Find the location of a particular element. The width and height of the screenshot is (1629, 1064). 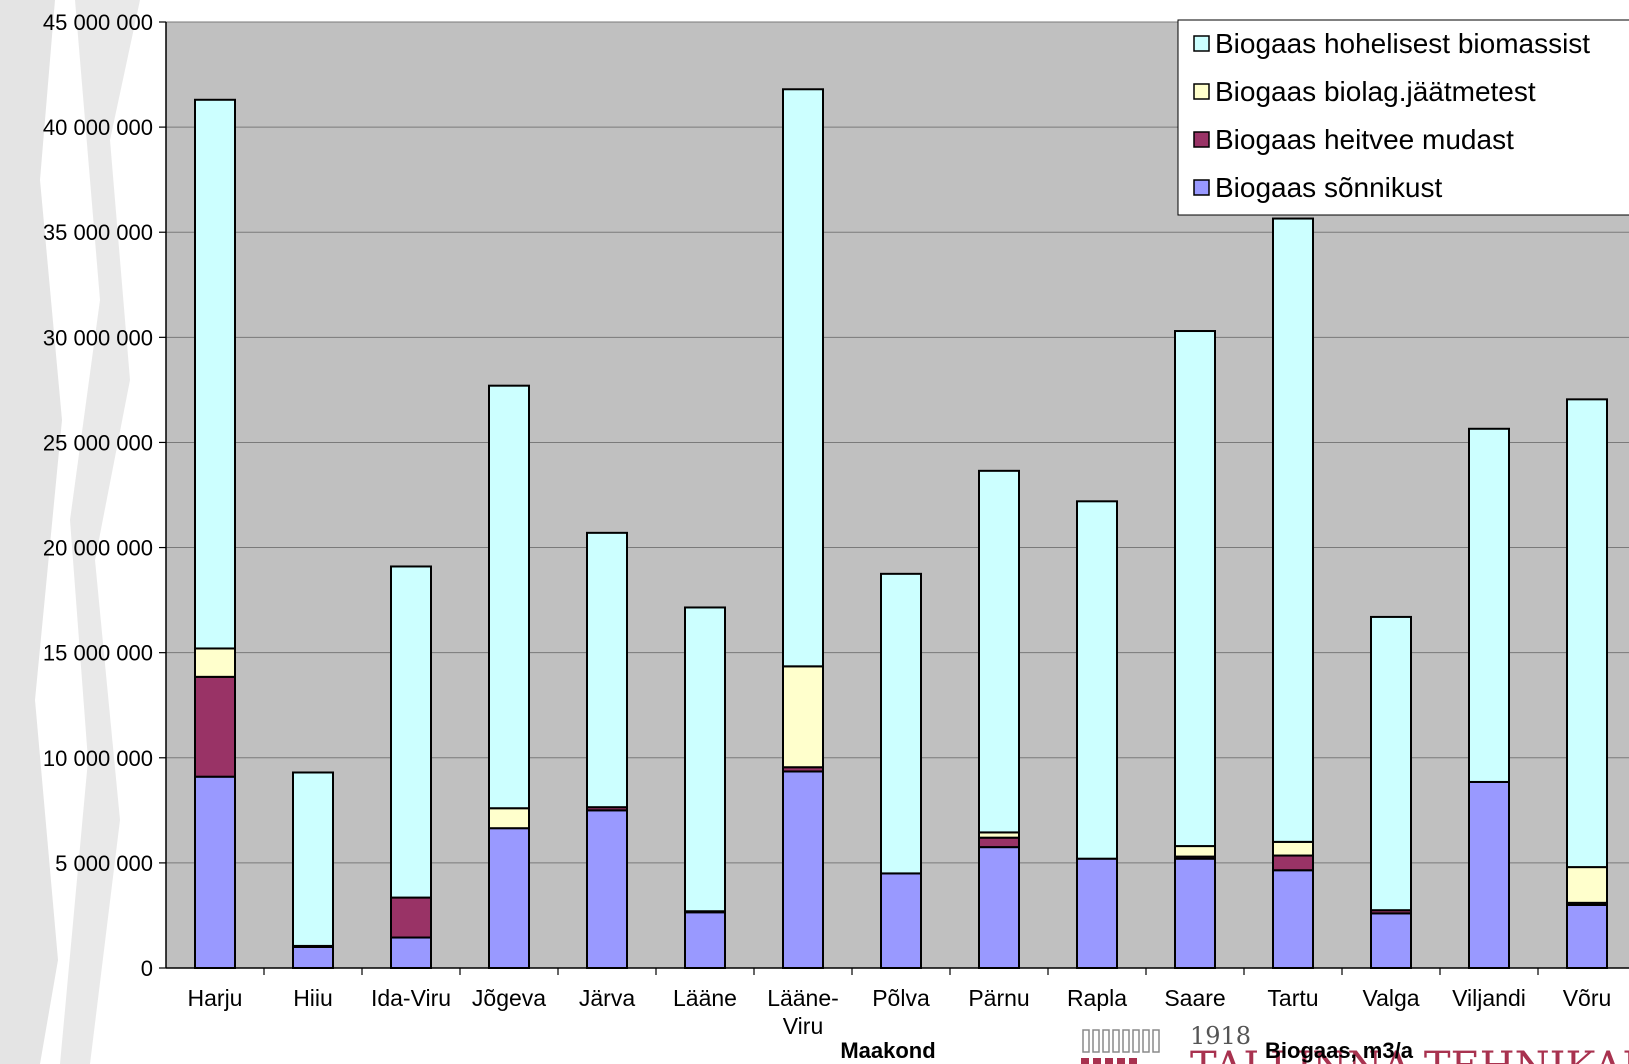

x-tick-label: Võru is located at coordinates (1587, 998).